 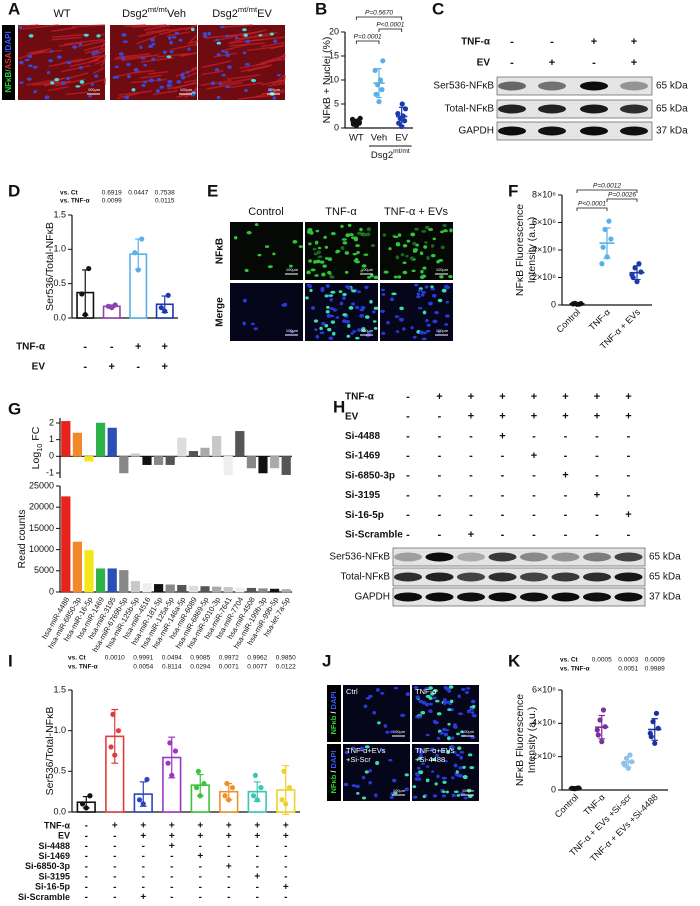 What do you see at coordinates (41, 485) in the screenshot?
I see `y-tick-label: 25000` at bounding box center [41, 485].